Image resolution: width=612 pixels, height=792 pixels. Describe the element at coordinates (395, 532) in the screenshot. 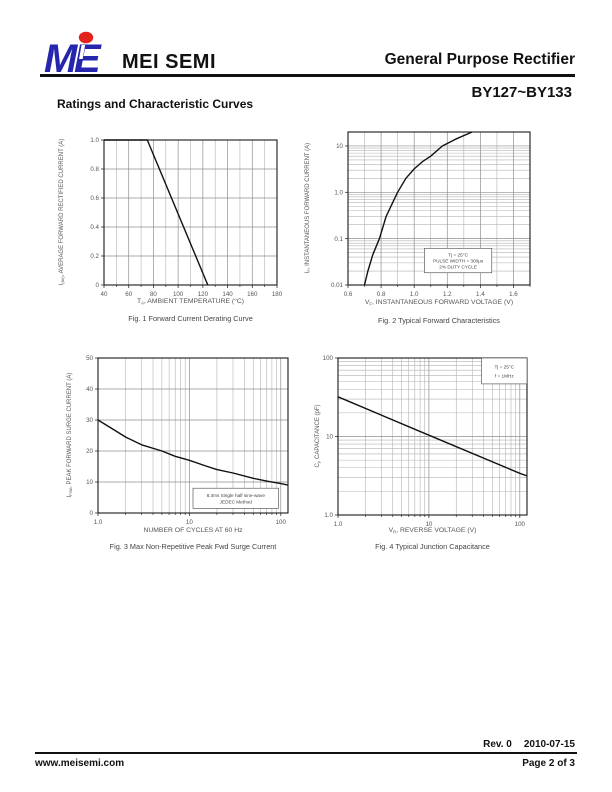

I see `fig4-x-subscript: R` at that location.